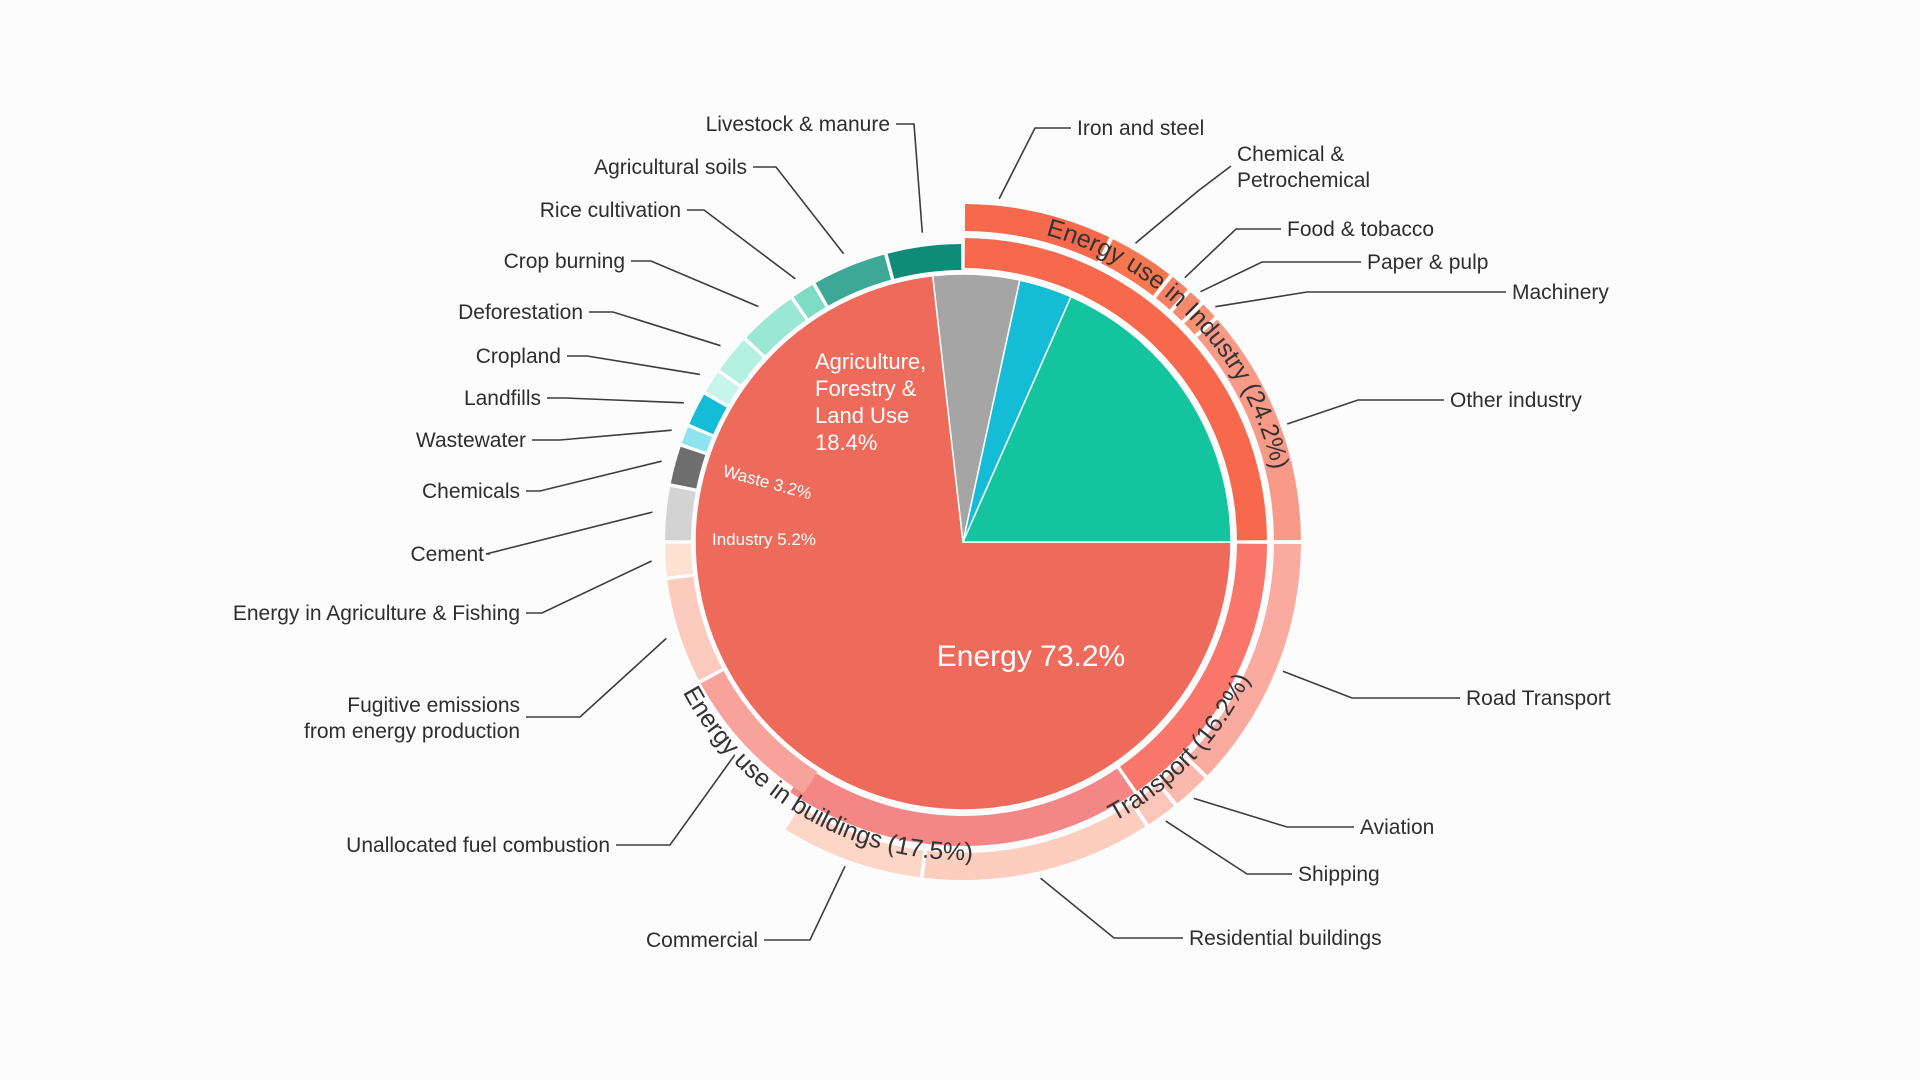 The height and width of the screenshot is (1080, 1920). What do you see at coordinates (1232, 253) in the screenshot?
I see `leader-line-food-and-tobacco` at bounding box center [1232, 253].